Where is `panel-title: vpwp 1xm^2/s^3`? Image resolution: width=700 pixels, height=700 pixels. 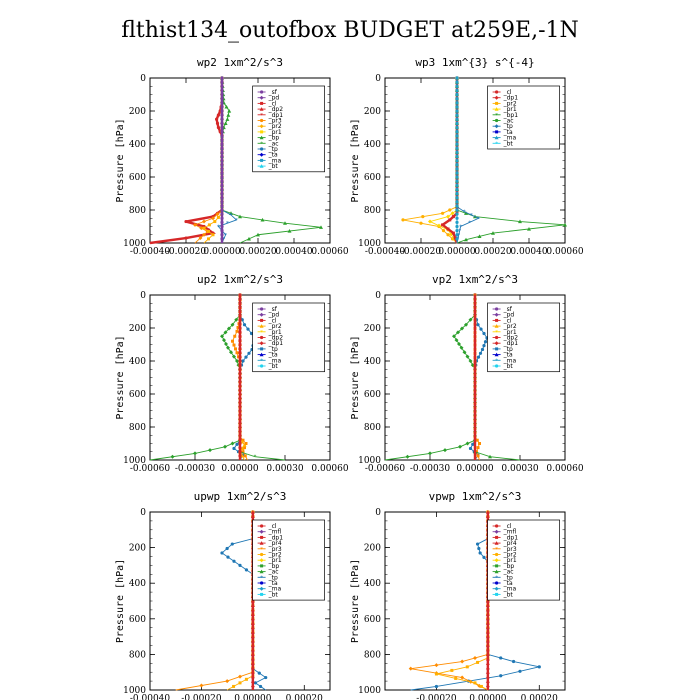
panel-title: vpwp 1xm^2/s^3 is located at coordinates (475, 496).